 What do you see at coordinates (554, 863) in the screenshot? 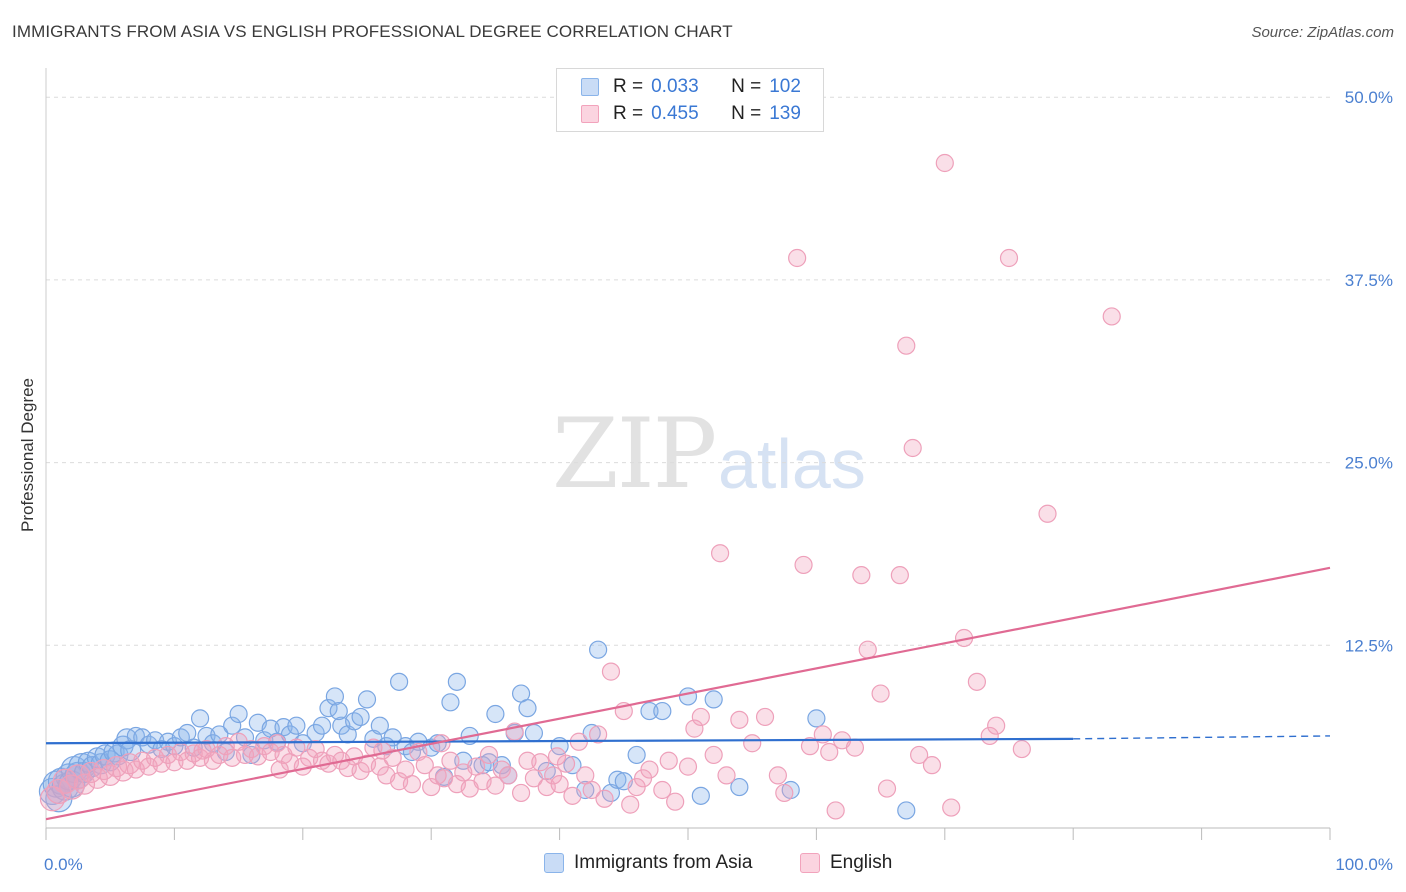
I see `legend-swatch-asia` at bounding box center [554, 863].